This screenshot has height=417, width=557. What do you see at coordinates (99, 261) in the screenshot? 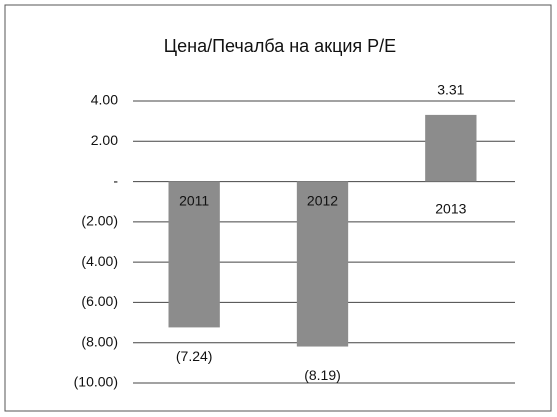
I see `y-tick-label: (4.00)` at bounding box center [99, 261].